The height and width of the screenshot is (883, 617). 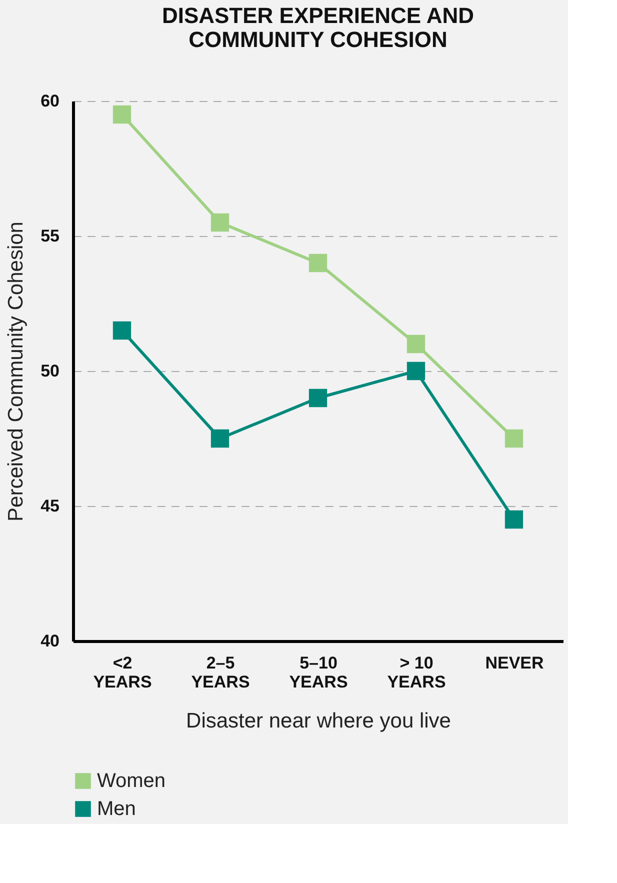 What do you see at coordinates (131, 781) in the screenshot?
I see `legend-label: Women` at bounding box center [131, 781].